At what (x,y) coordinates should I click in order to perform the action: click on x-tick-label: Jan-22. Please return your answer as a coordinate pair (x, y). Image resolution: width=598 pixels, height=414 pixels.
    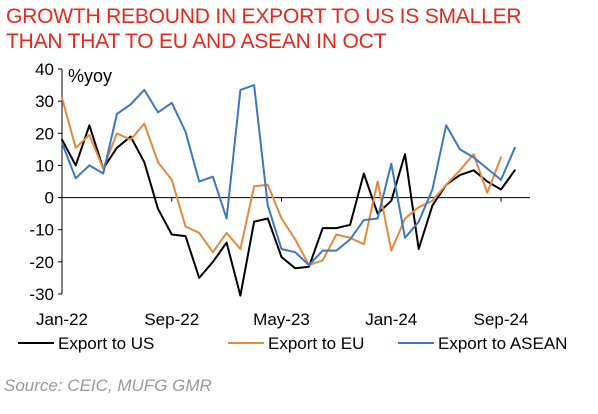
    Looking at the image, I should click on (62, 319).